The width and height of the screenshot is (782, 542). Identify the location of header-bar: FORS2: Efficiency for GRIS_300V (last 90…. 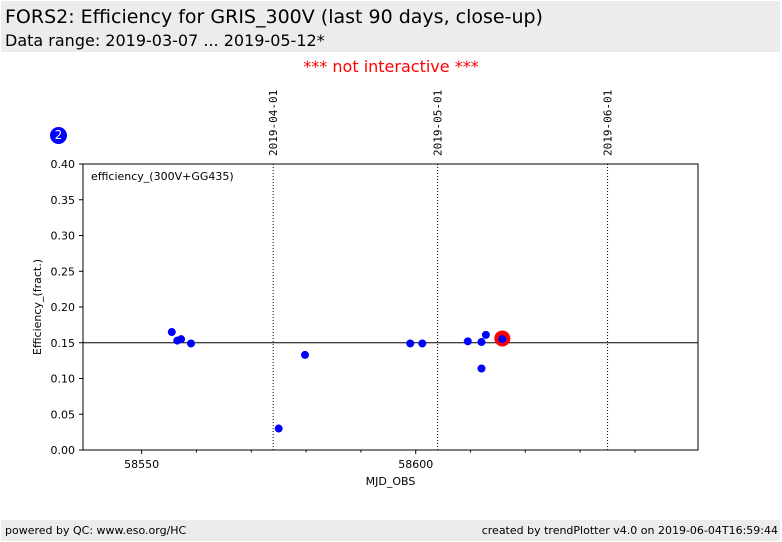
(390, 26).